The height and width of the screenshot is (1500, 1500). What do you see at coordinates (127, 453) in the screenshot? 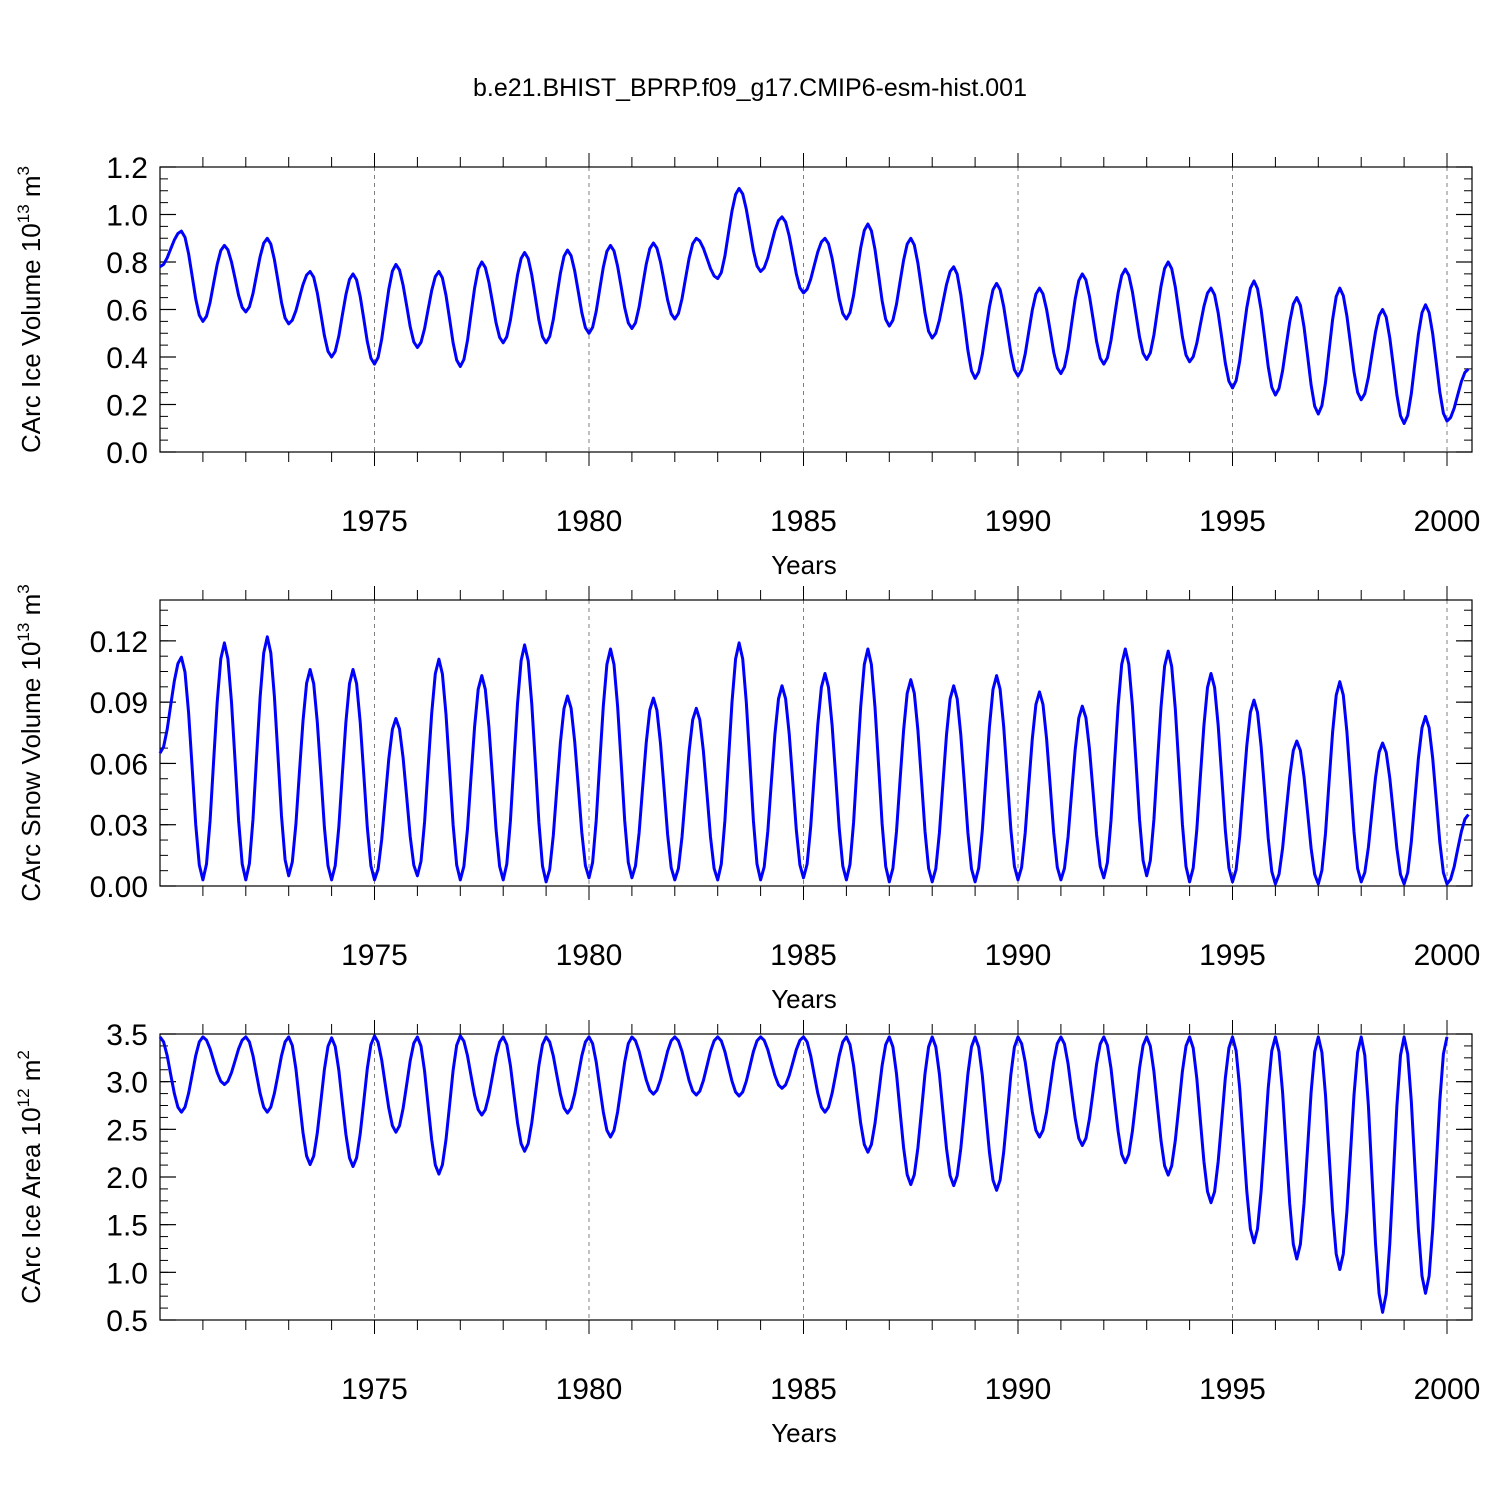
I see `y-tick-label: 0.0` at bounding box center [127, 453].